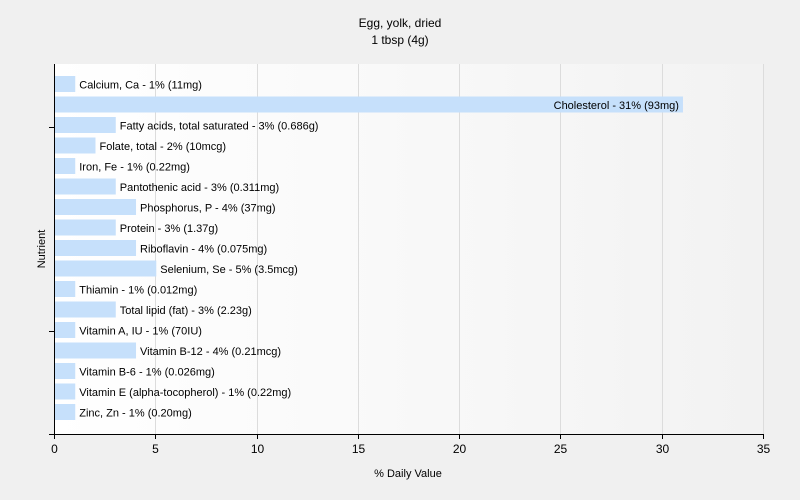 This screenshot has height=500, width=800. I want to click on x-axis-label: % Daily Value, so click(408, 474).